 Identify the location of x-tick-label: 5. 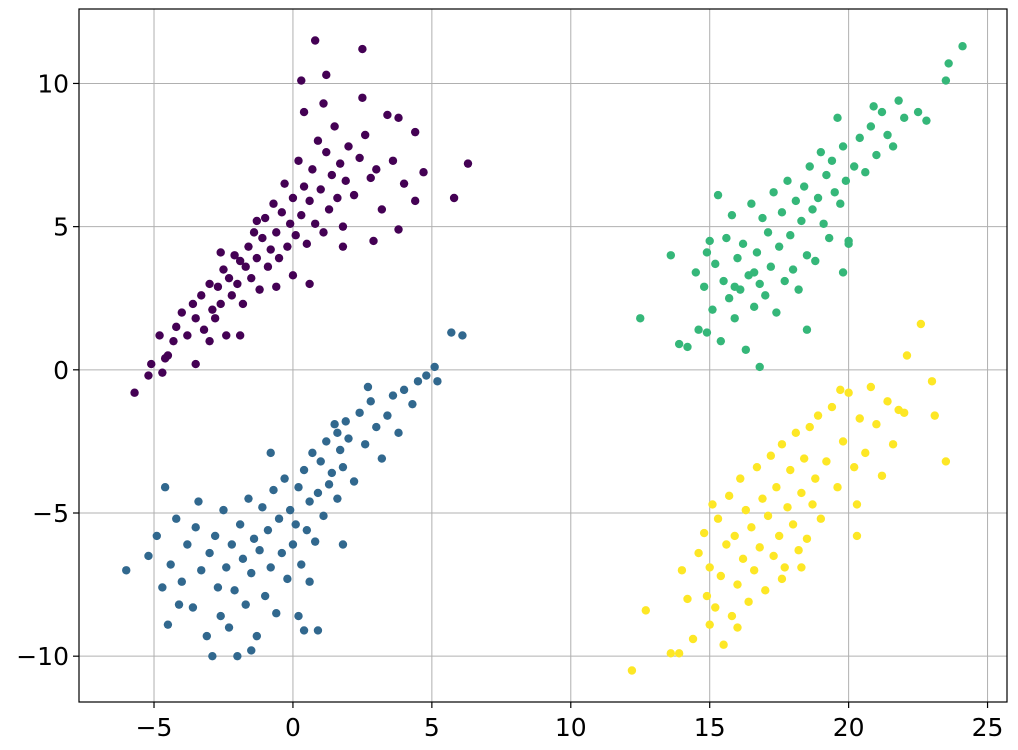
(432, 727).